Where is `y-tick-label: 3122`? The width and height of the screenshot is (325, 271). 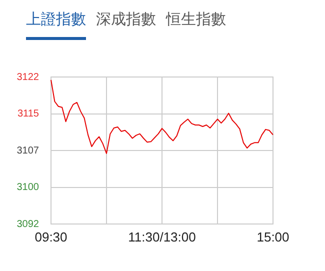 y-tick-label: 3122 is located at coordinates (28, 77).